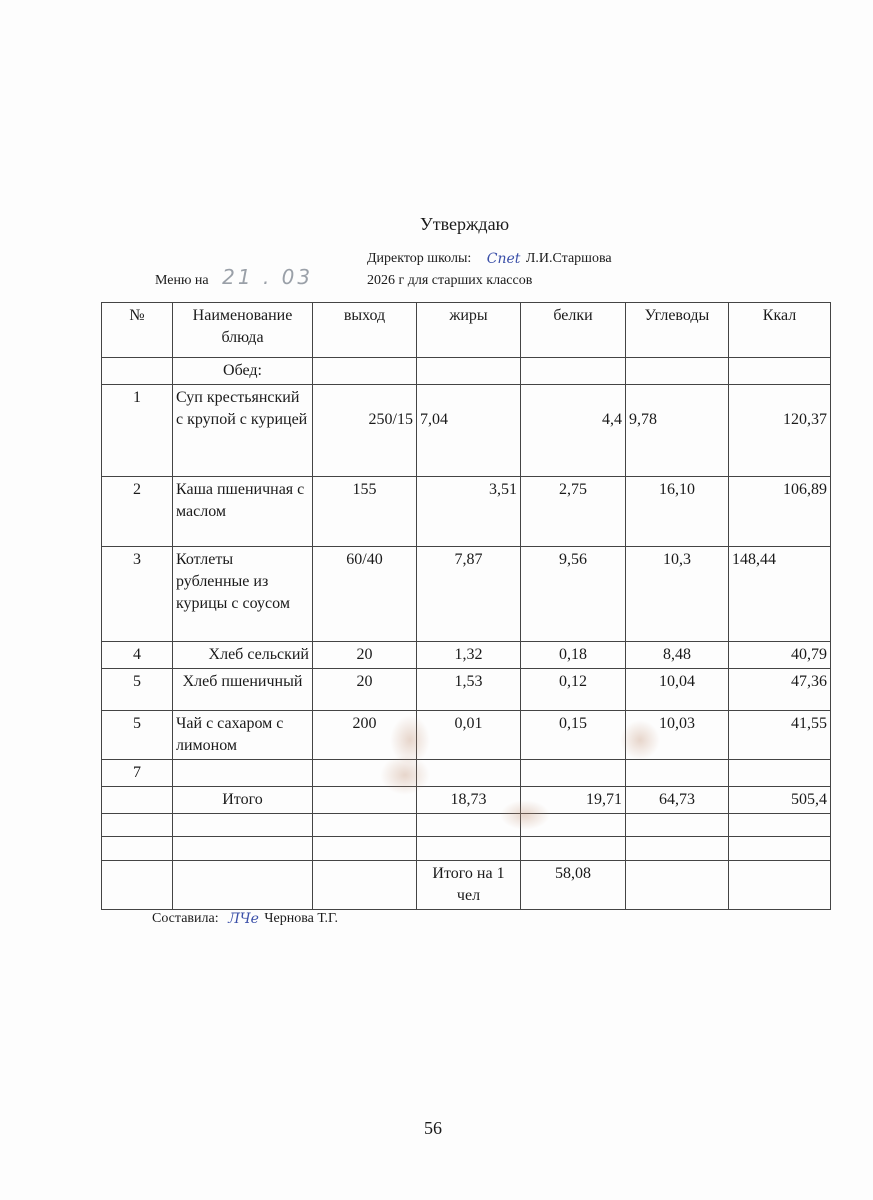 This screenshot has width=873, height=1200. What do you see at coordinates (677, 430) in the screenshot?
I see `cell-carbs: 9,78` at bounding box center [677, 430].